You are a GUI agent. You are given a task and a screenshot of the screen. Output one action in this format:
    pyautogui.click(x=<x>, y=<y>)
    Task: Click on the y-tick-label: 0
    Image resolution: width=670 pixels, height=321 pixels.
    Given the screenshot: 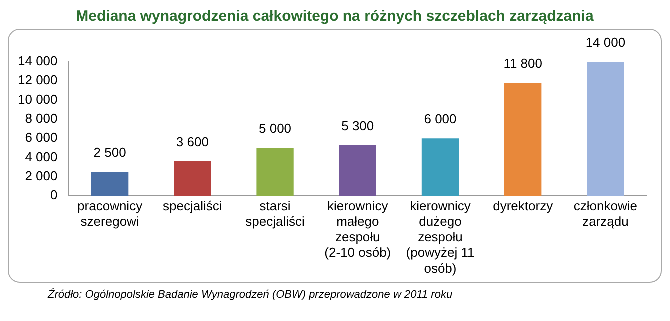 What is the action you would take?
    pyautogui.click(x=54, y=195)
    